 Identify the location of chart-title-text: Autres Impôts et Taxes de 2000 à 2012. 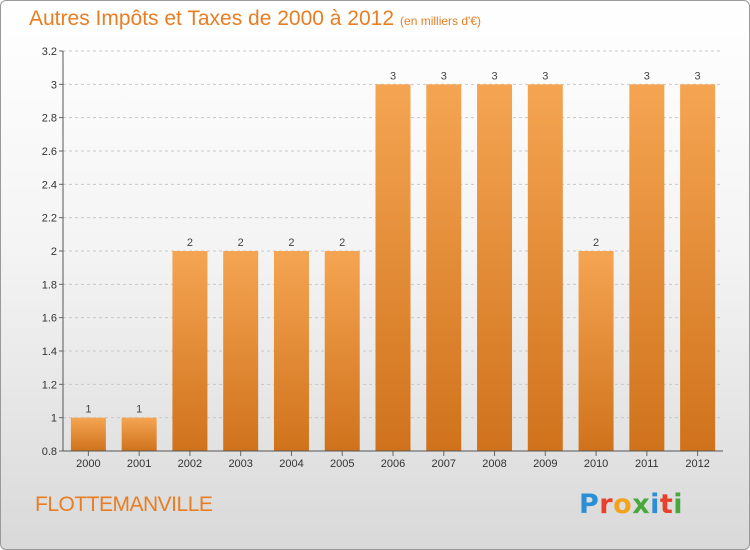
(212, 18).